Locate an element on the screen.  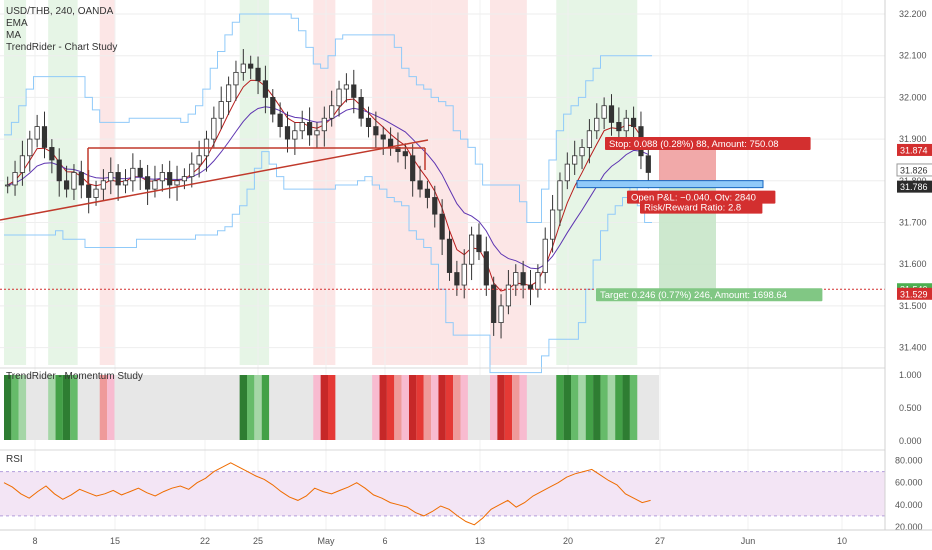
stop-label-bg is located at coordinates (708, 143).